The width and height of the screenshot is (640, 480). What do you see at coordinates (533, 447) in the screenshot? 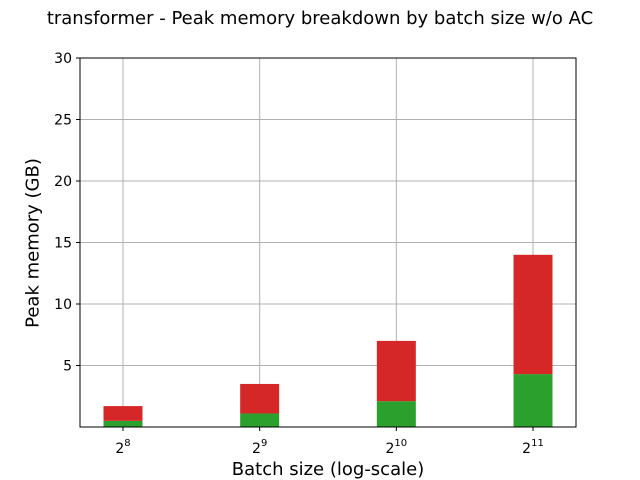
I see `x-tick-label: 211` at bounding box center [533, 447].